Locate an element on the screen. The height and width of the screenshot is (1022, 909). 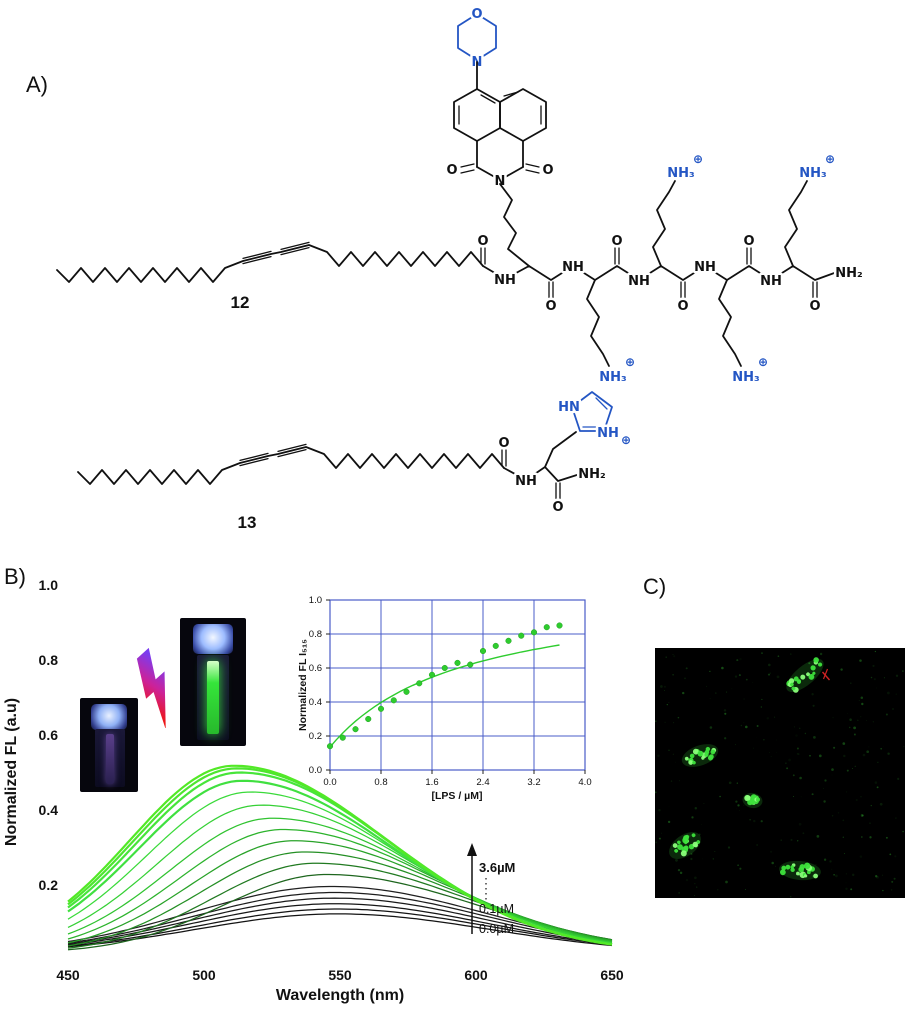
svg-text: Normalized FL (a.u) is located at coordinates (11, 772).